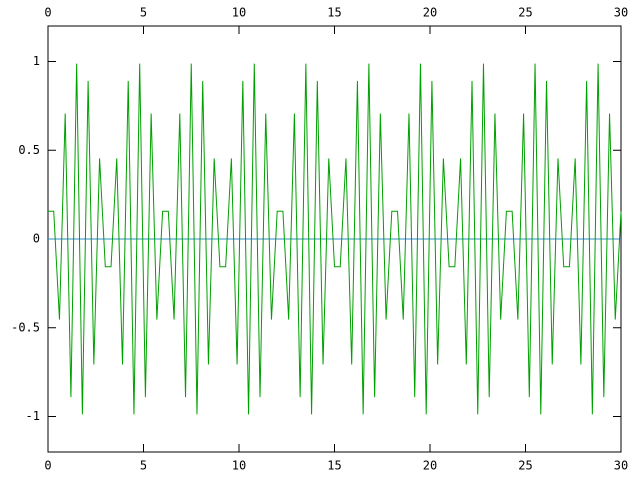  What do you see at coordinates (621, 13) in the screenshot?
I see `x-tick-label-top: 30` at bounding box center [621, 13].